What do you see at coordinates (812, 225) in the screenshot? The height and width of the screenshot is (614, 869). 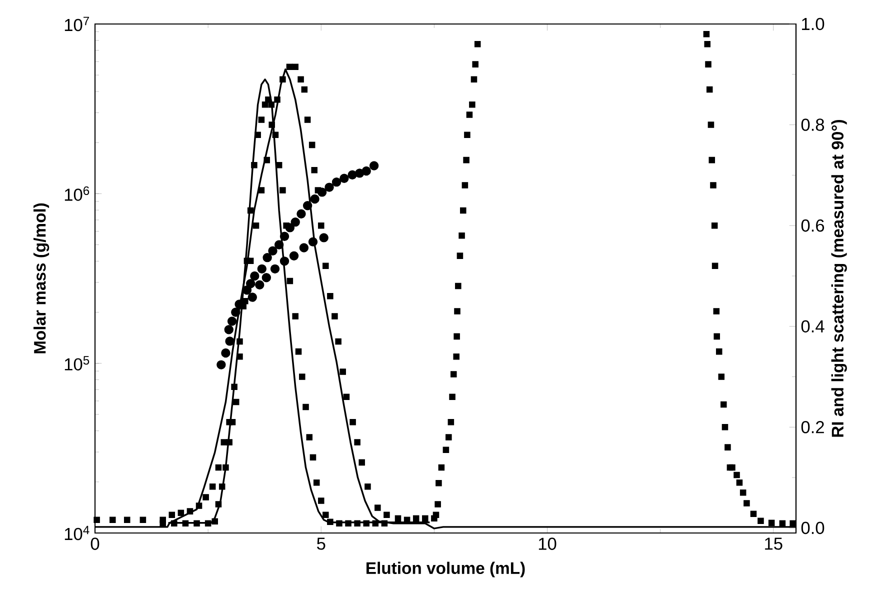 I see `y2-tick-label: 0.6` at bounding box center [812, 225].